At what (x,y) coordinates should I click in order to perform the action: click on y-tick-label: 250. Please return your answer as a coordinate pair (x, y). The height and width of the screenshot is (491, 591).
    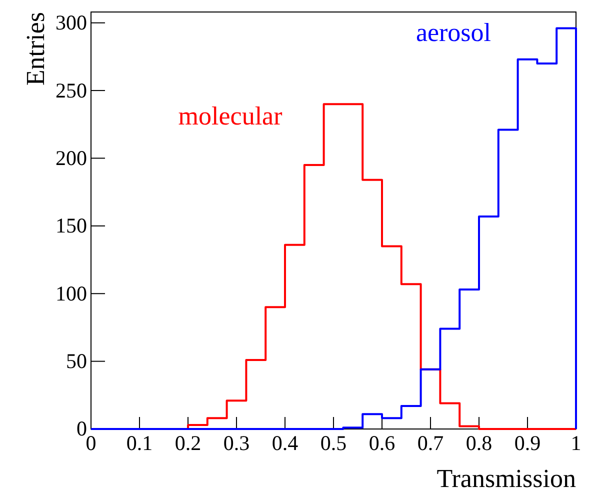
    Looking at the image, I should click on (71, 90).